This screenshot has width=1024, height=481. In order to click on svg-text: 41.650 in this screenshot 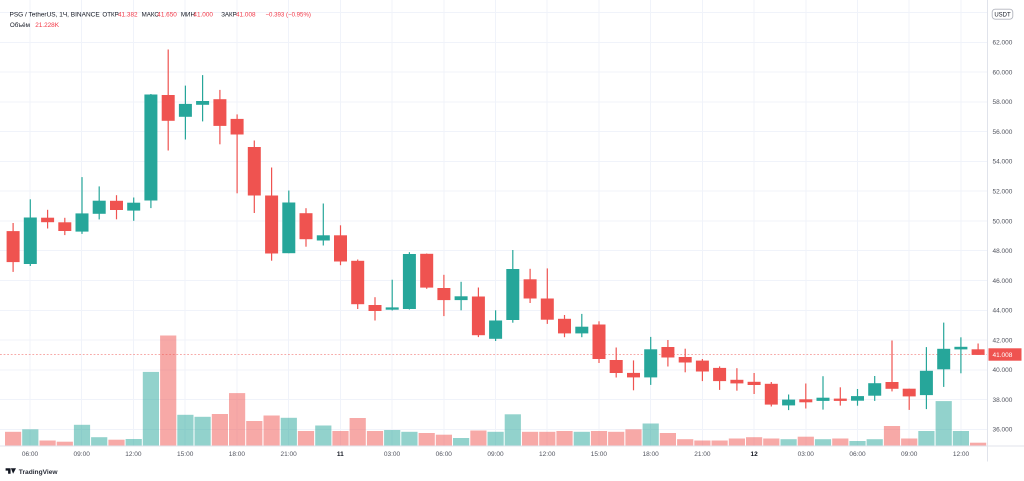, I will do `click(167, 15)`.